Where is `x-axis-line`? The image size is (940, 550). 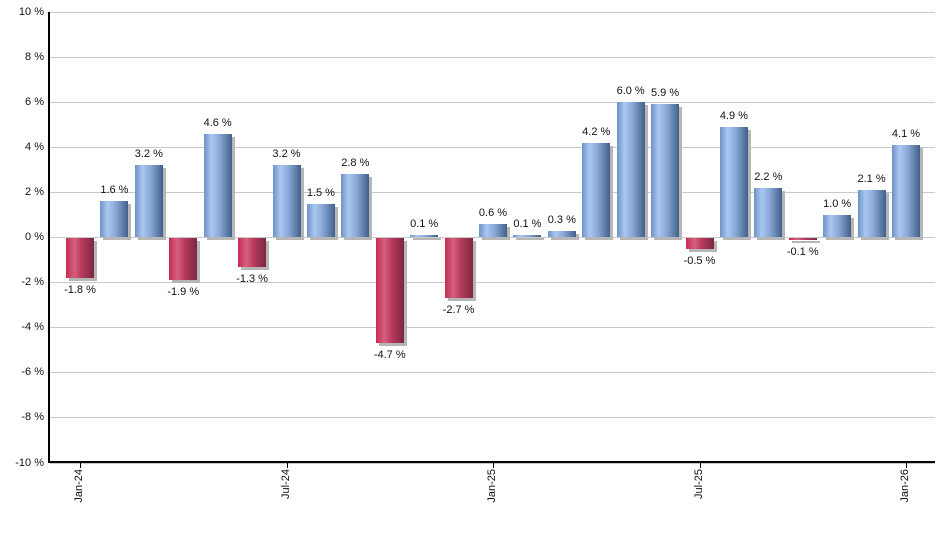
x-axis-line is located at coordinates (491, 462).